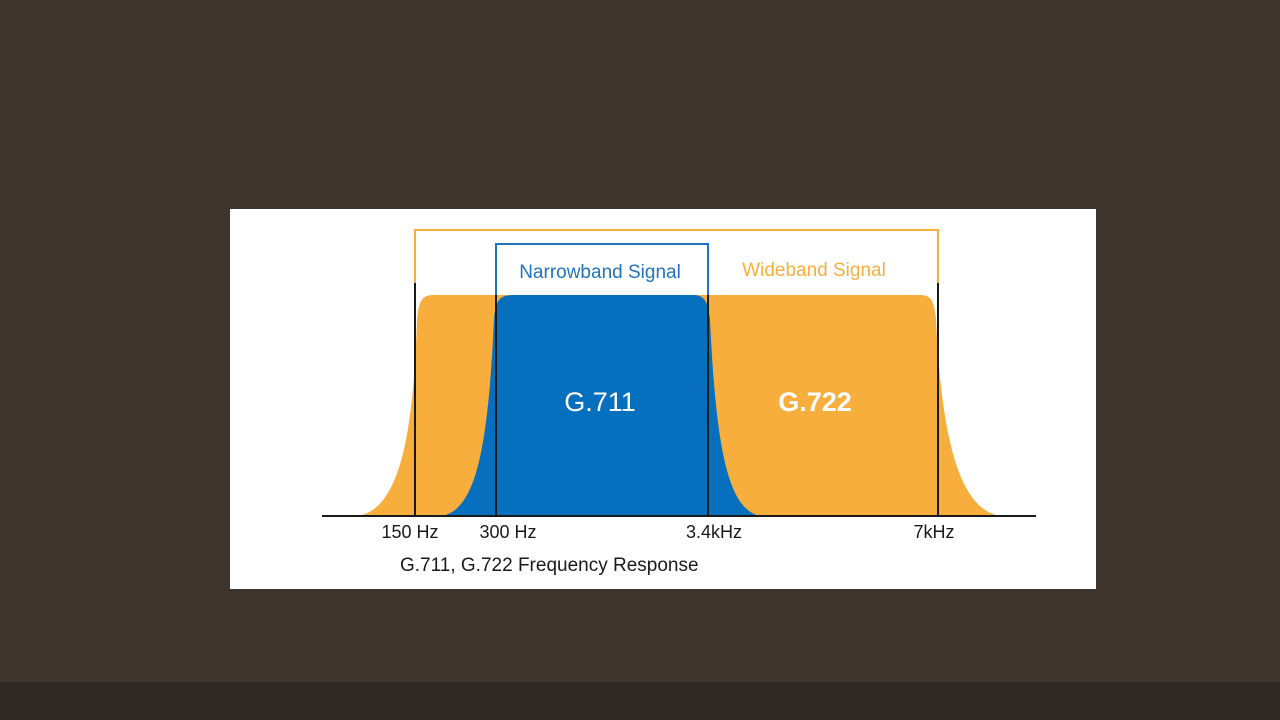 This screenshot has height=720, width=1280. Describe the element at coordinates (409, 532) in the screenshot. I see `tick-label-150hz: 150 Hz` at that location.